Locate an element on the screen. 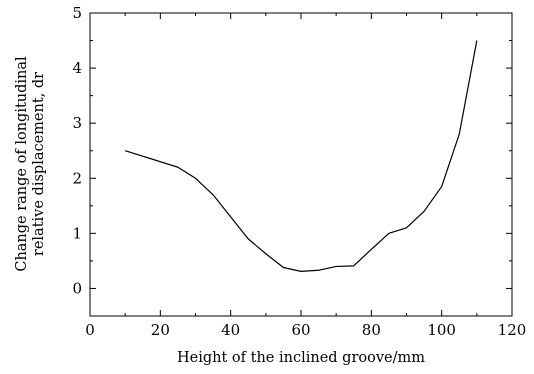  y-tick-label: 2 is located at coordinates (77, 178).